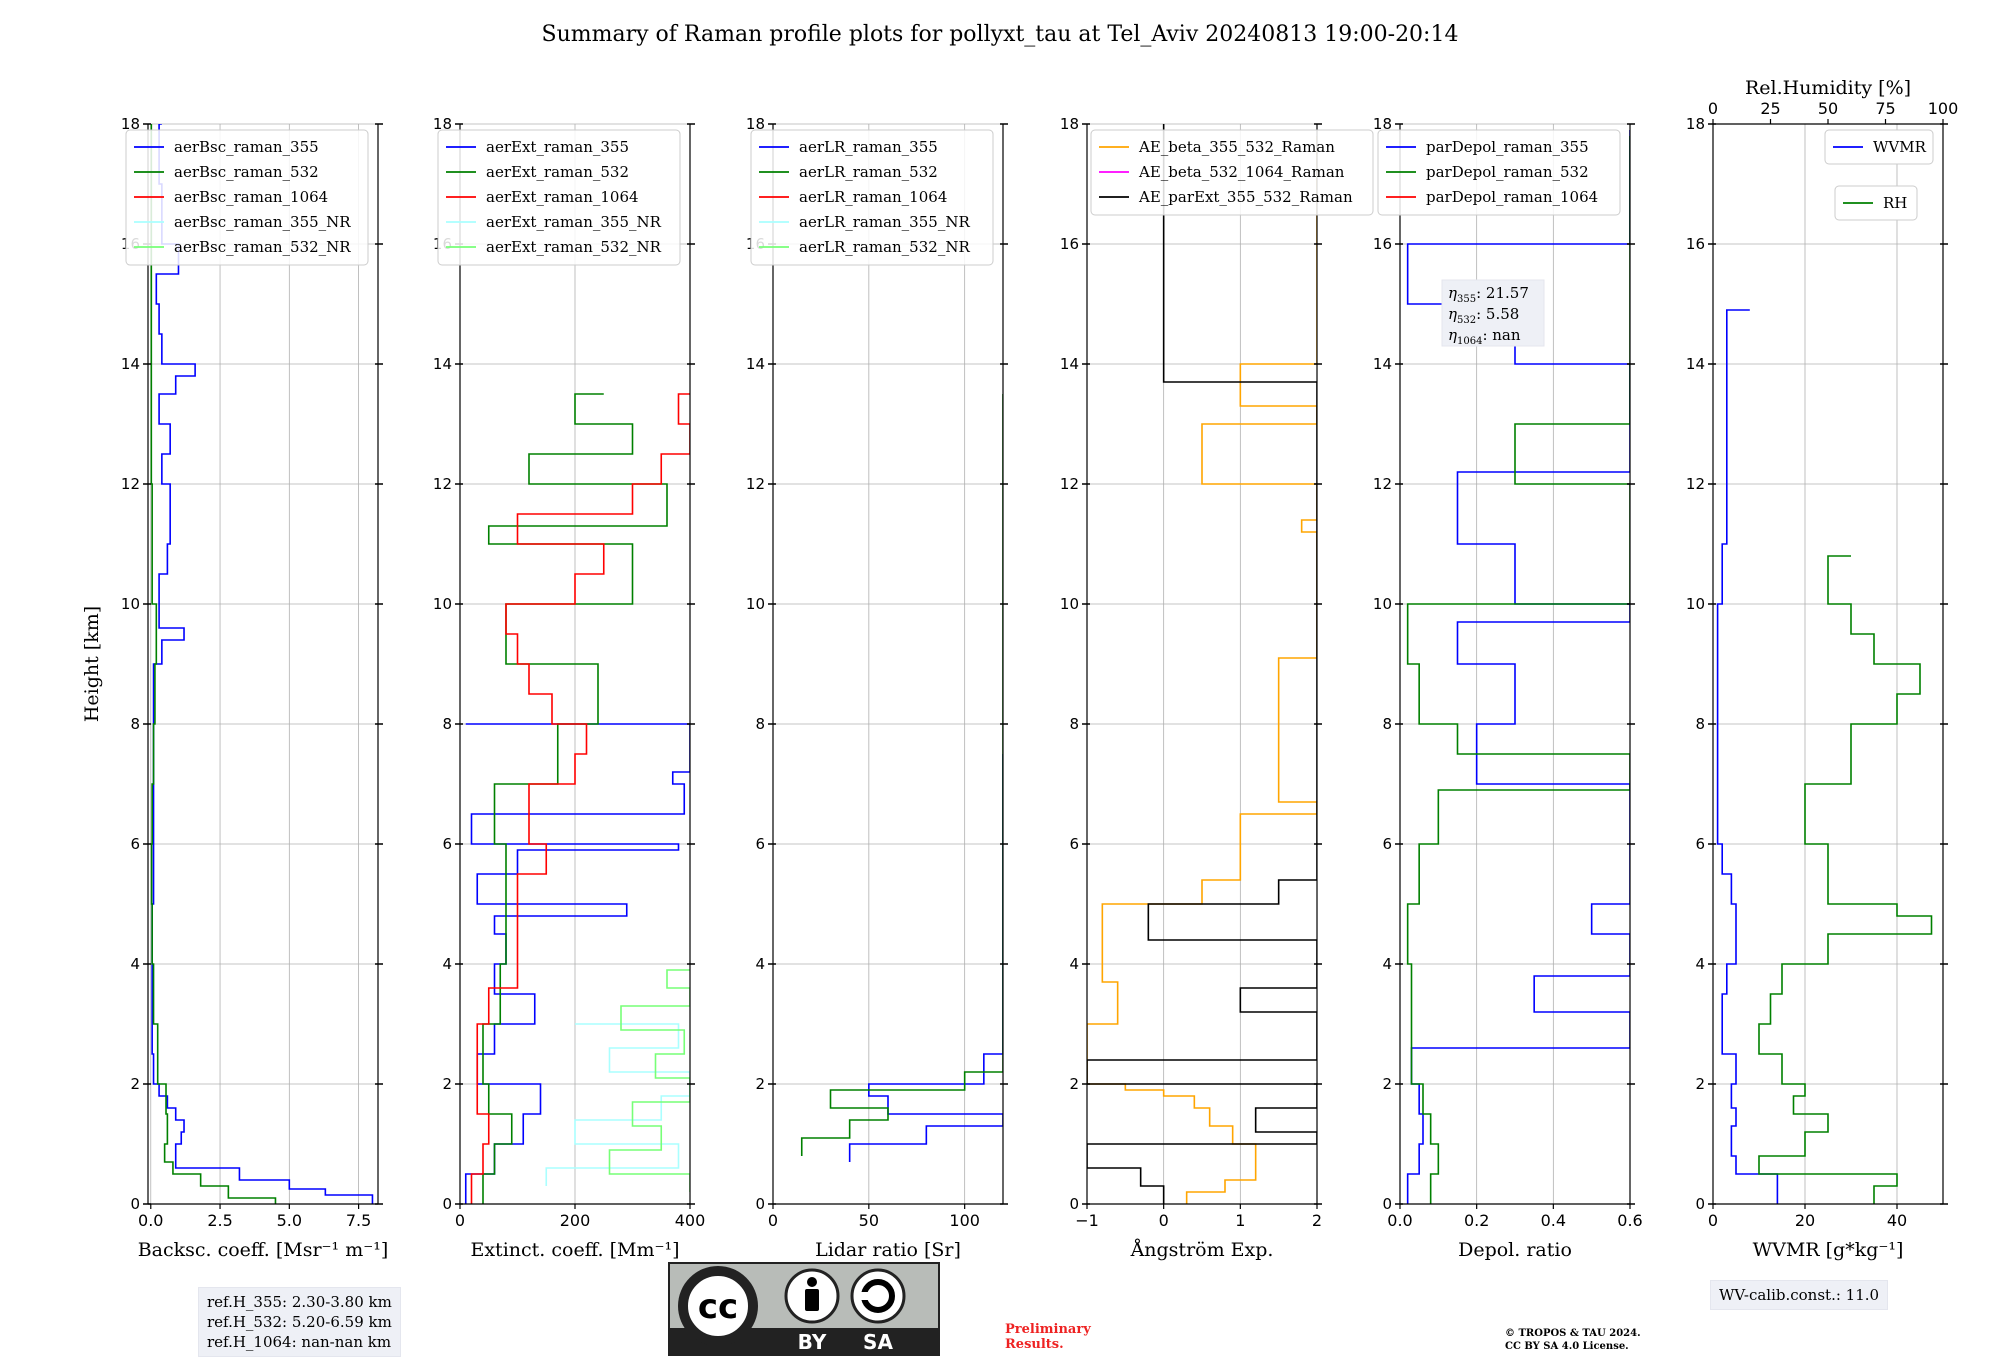 The width and height of the screenshot is (2000, 1360). Describe the element at coordinates (262, 247) in the screenshot. I see `legend-label: aerBsc_raman_532_NR` at that location.